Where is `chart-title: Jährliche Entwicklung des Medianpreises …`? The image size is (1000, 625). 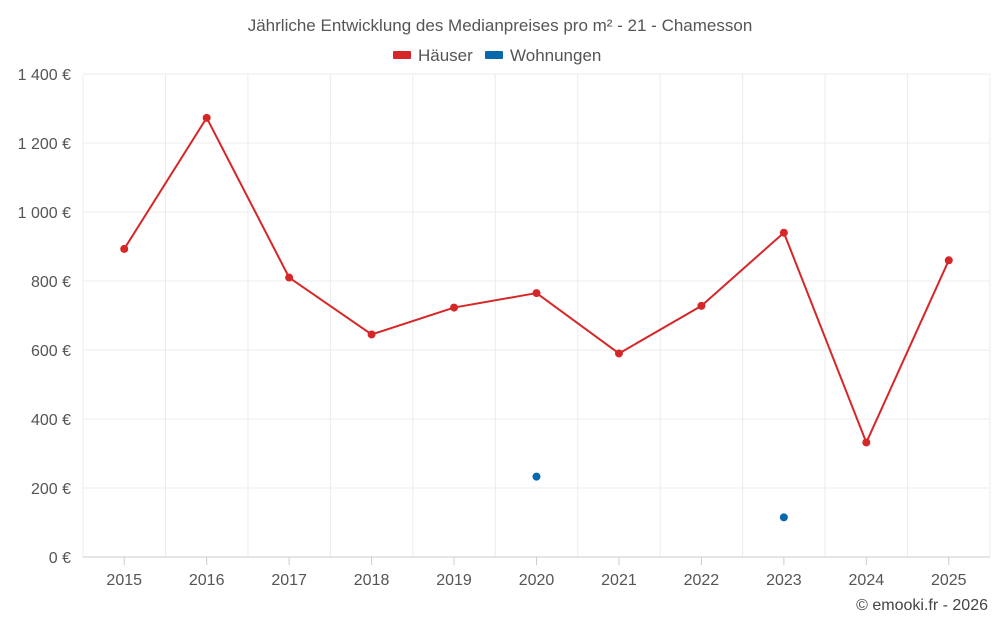 chart-title: Jährliche Entwicklung des Medianpreises … is located at coordinates (500, 25).